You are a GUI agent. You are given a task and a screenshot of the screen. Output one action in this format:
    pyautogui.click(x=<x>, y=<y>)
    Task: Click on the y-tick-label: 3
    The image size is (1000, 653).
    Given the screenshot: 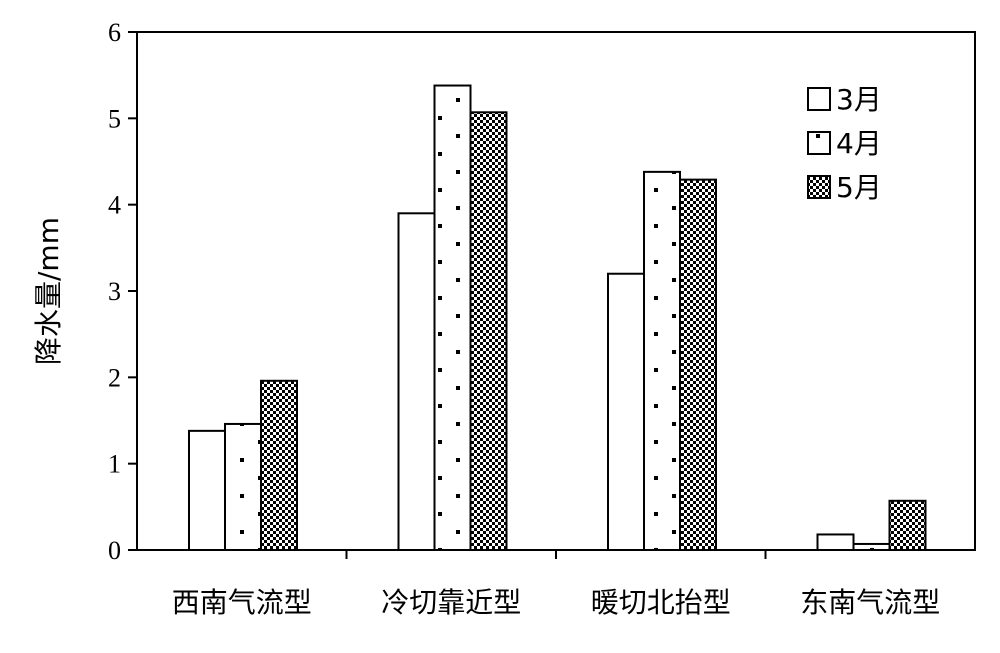 What is the action you would take?
    pyautogui.click(x=114, y=291)
    